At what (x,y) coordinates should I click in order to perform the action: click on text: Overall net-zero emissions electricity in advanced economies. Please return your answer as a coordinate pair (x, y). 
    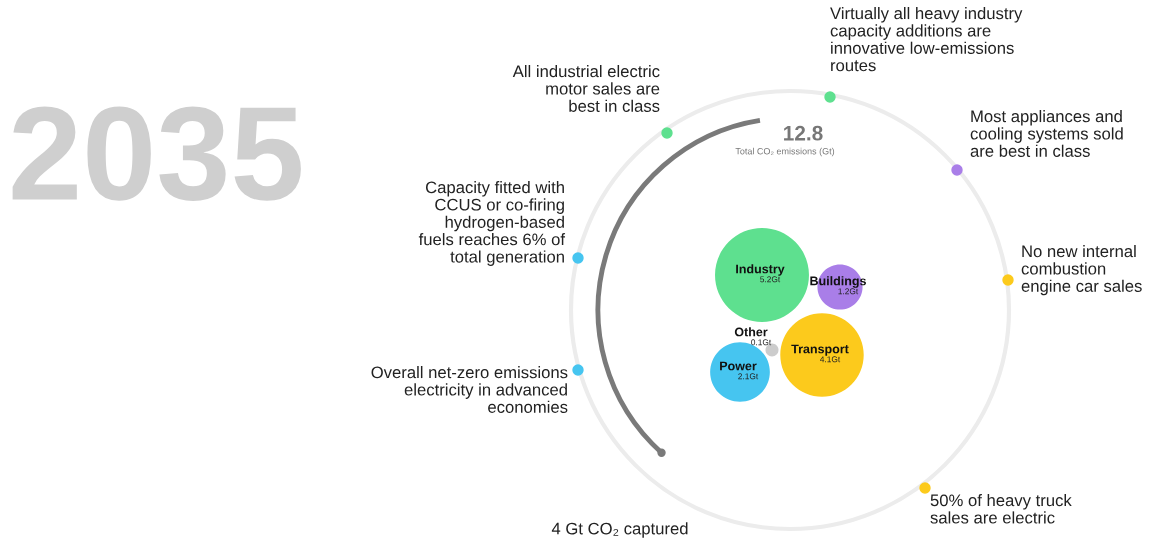
    Looking at the image, I should click on (469, 389).